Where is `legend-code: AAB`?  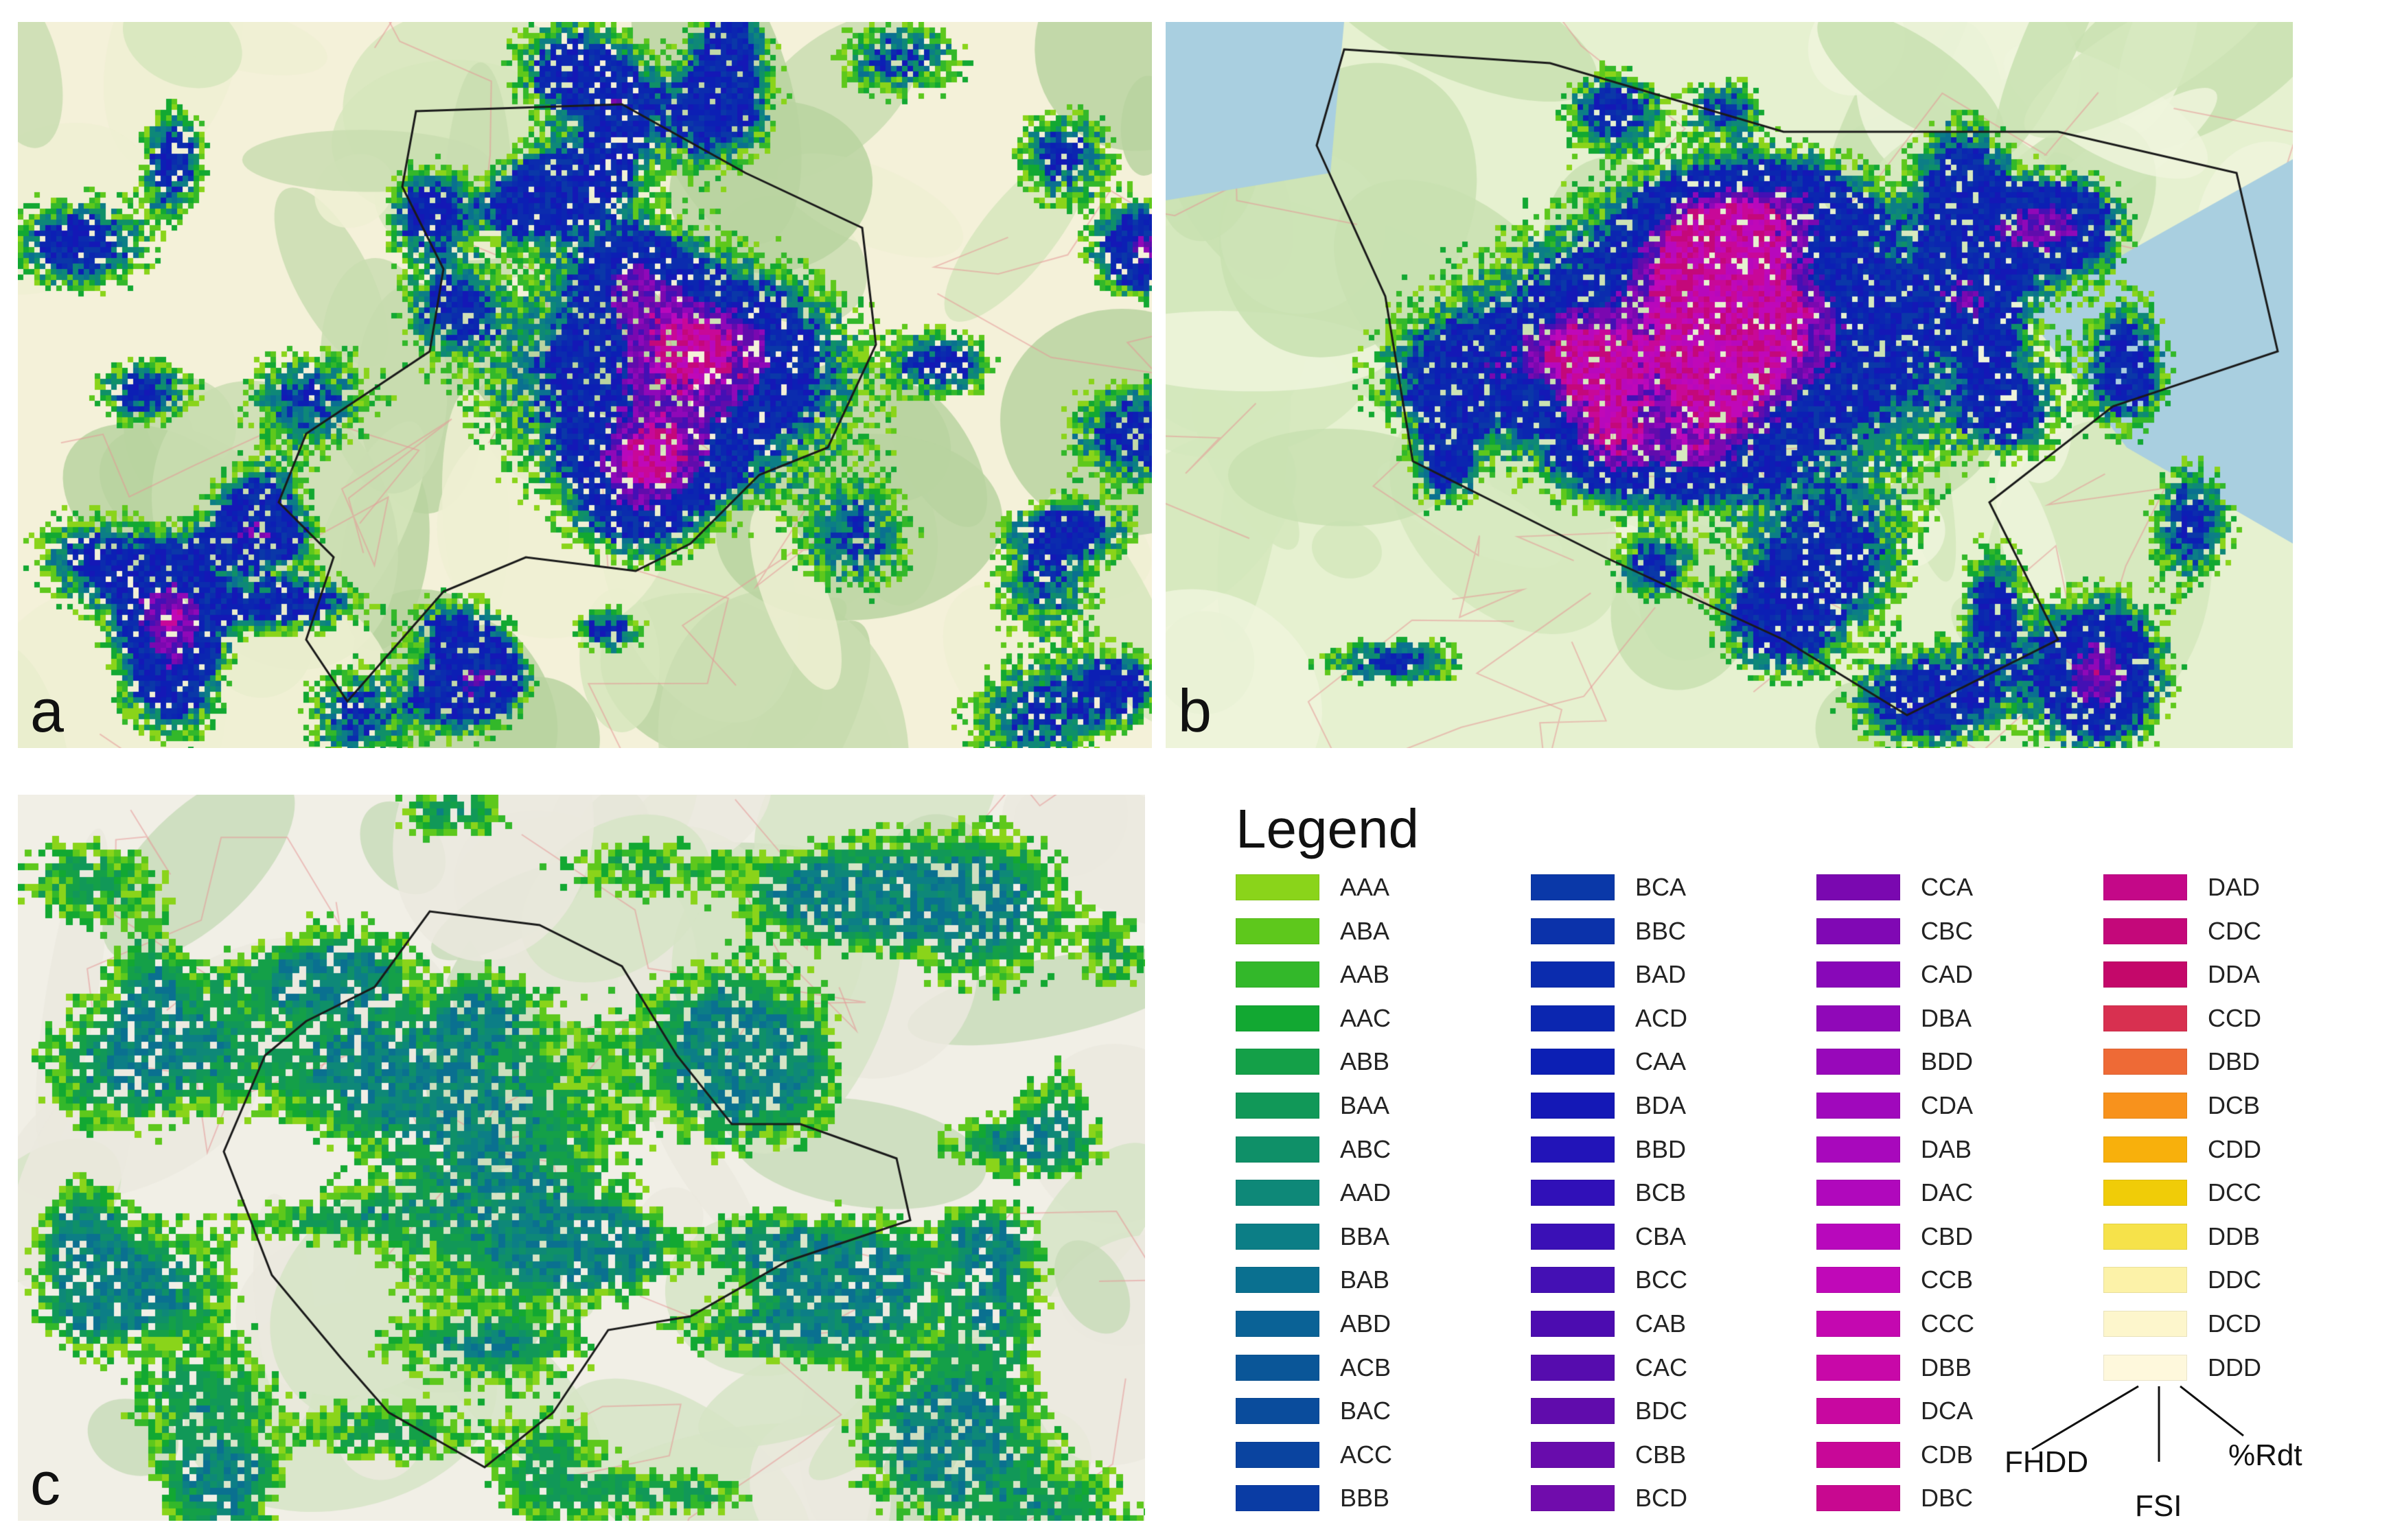 legend-code: AAB is located at coordinates (1365, 974).